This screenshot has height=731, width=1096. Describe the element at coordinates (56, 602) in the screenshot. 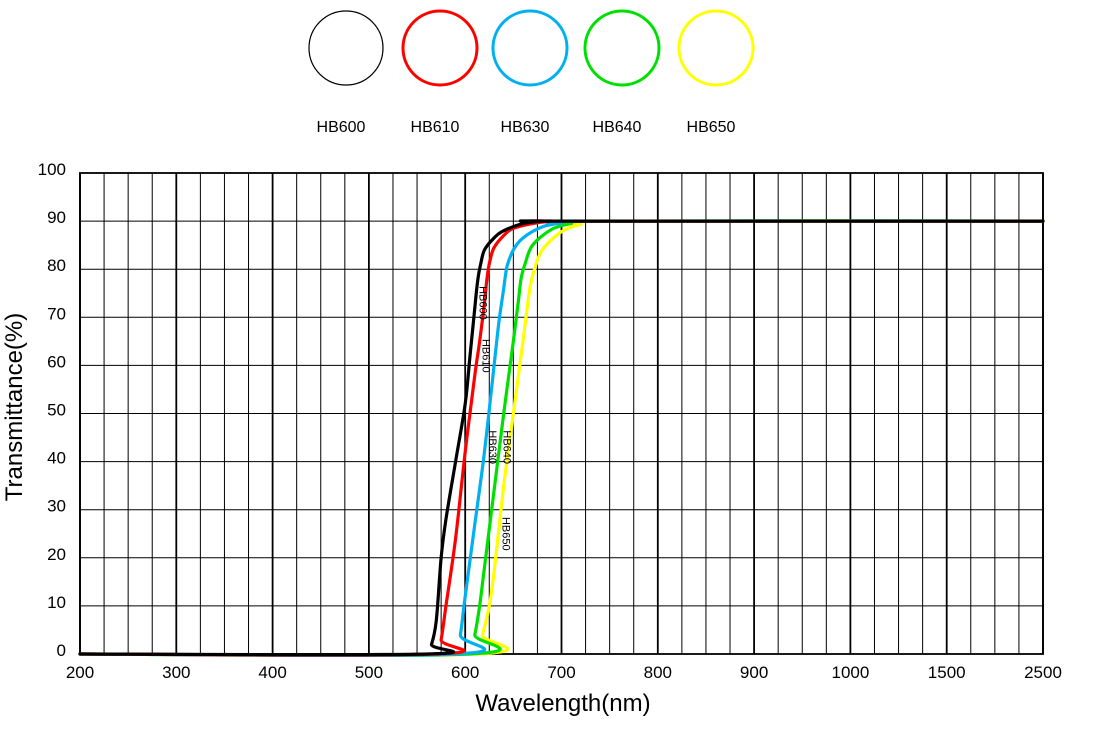

I see `y-tick-label: 10` at that location.